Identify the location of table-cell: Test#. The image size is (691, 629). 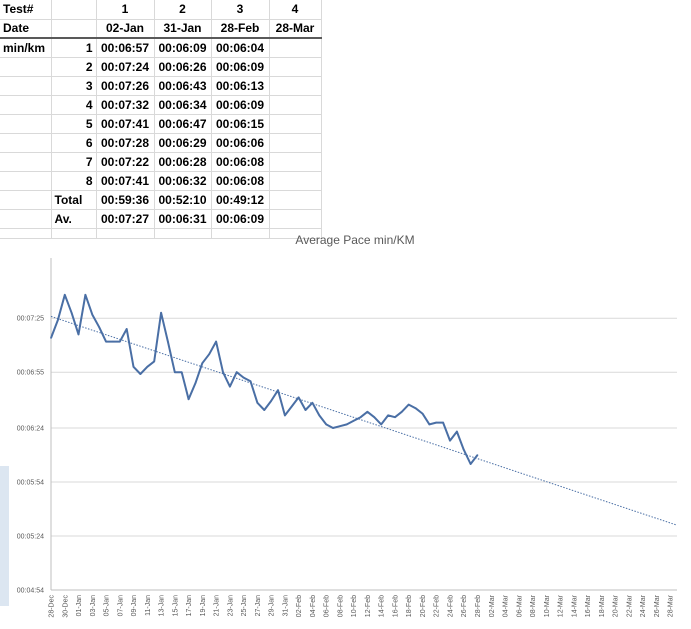
(26, 10).